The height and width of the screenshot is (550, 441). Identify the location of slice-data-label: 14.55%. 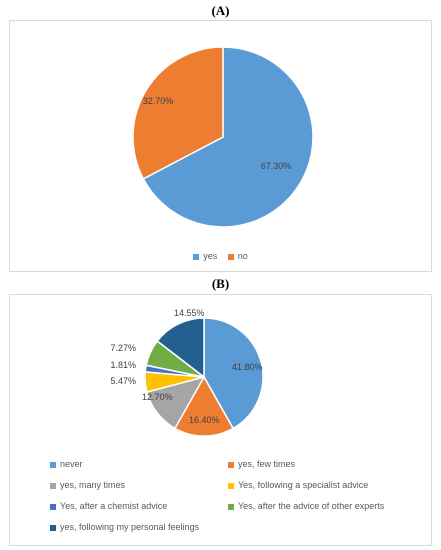
(189, 313).